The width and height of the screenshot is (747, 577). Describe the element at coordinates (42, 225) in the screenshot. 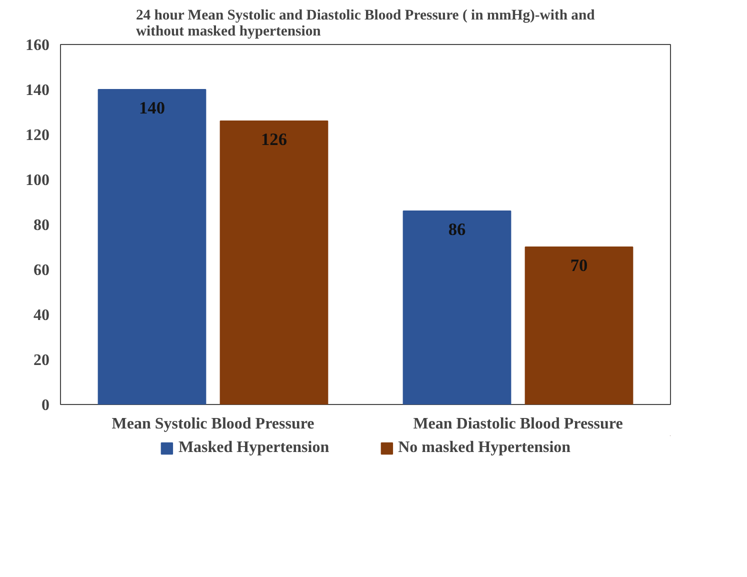

I see `y-tick-label: 80` at that location.